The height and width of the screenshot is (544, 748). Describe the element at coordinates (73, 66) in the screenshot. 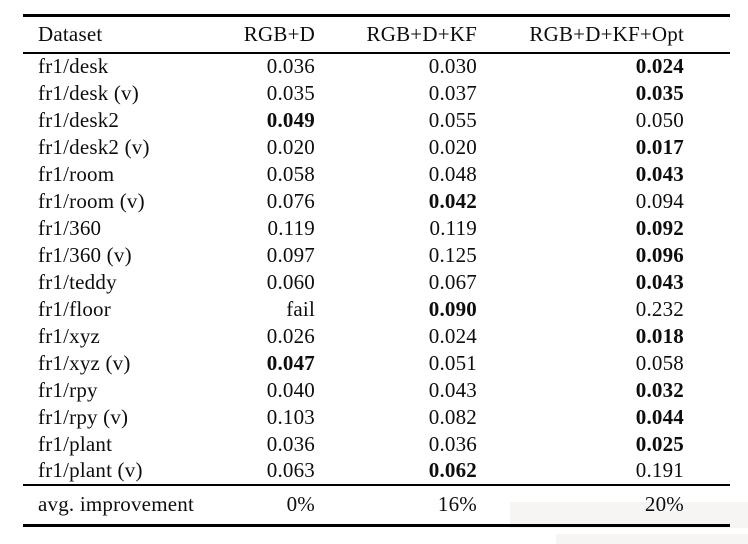

I see `dataset-cell: fr1/desk` at that location.